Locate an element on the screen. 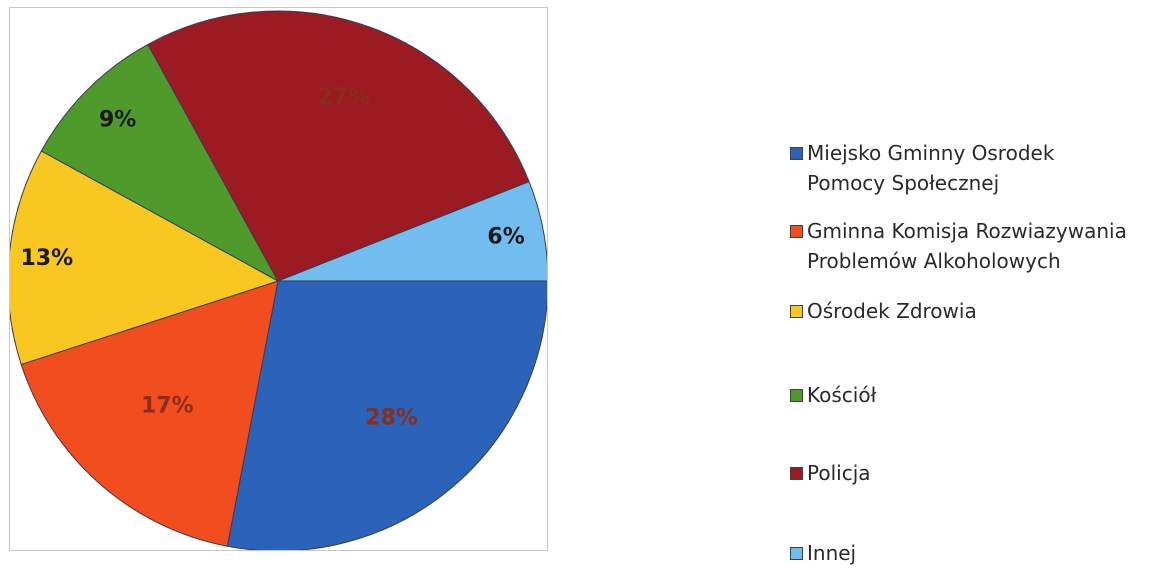  legend-item-mgops: Miejsko Gminny Osrodek Pomocy Społecznej is located at coordinates (922, 168).